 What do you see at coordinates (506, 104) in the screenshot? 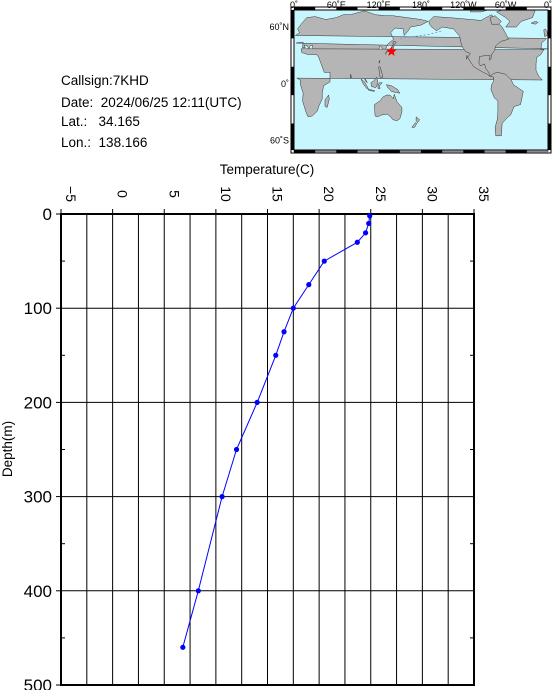
I see `land-south-america` at bounding box center [506, 104].